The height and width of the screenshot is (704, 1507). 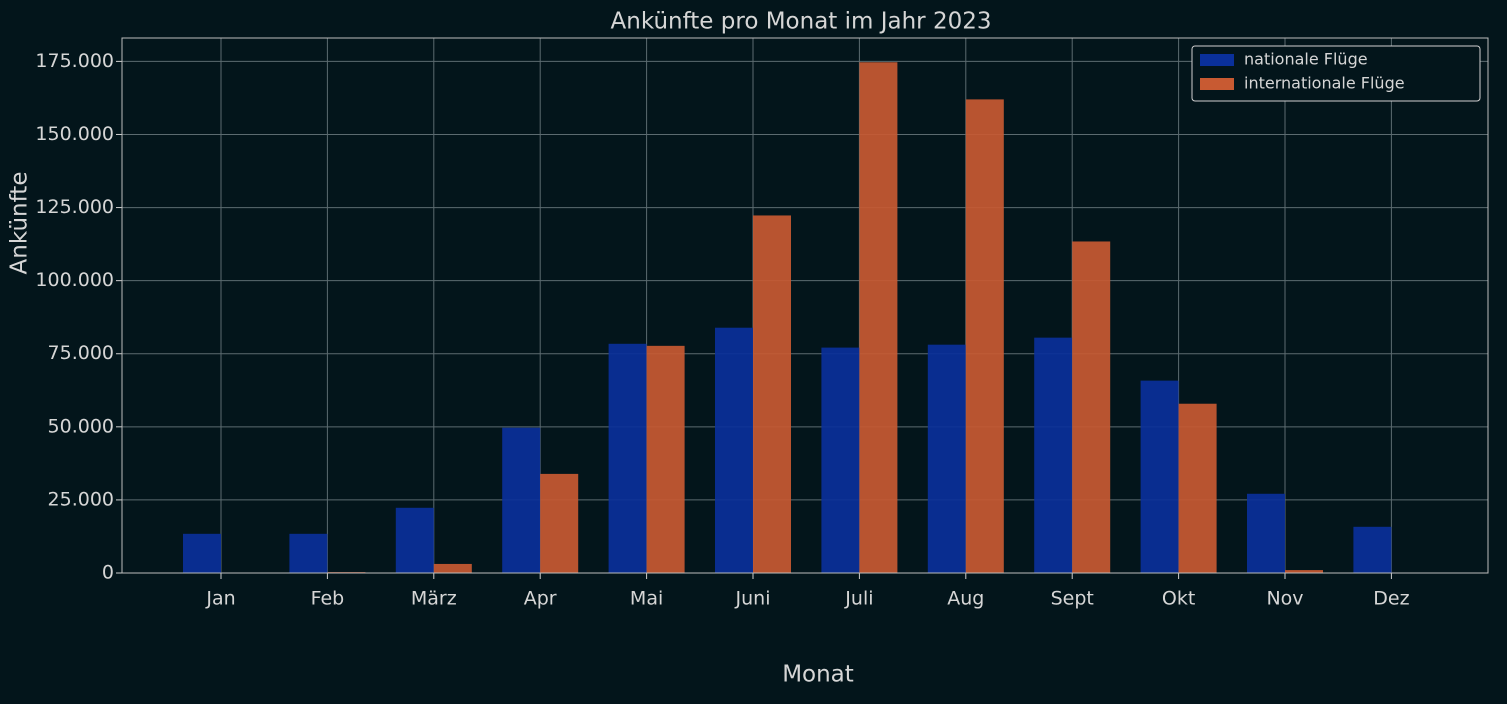 I want to click on x-tick-label: Aug, so click(x=965, y=599).